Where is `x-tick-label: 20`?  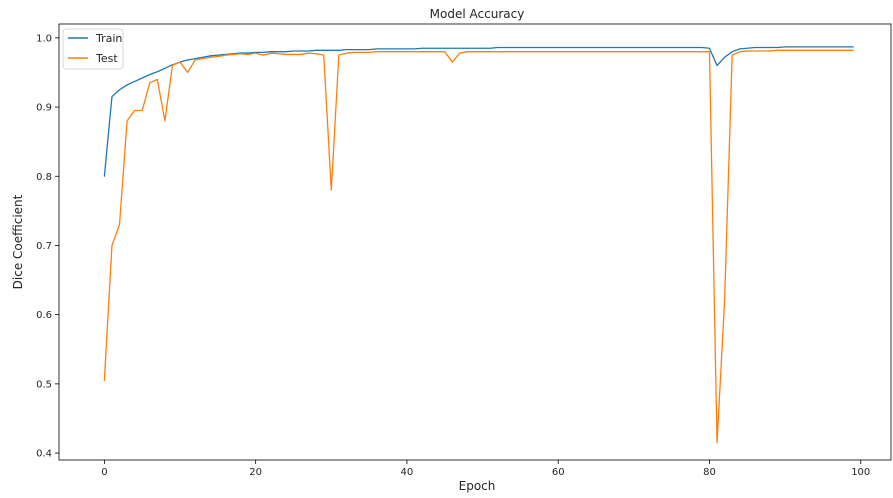 x-tick-label: 20 is located at coordinates (255, 472).